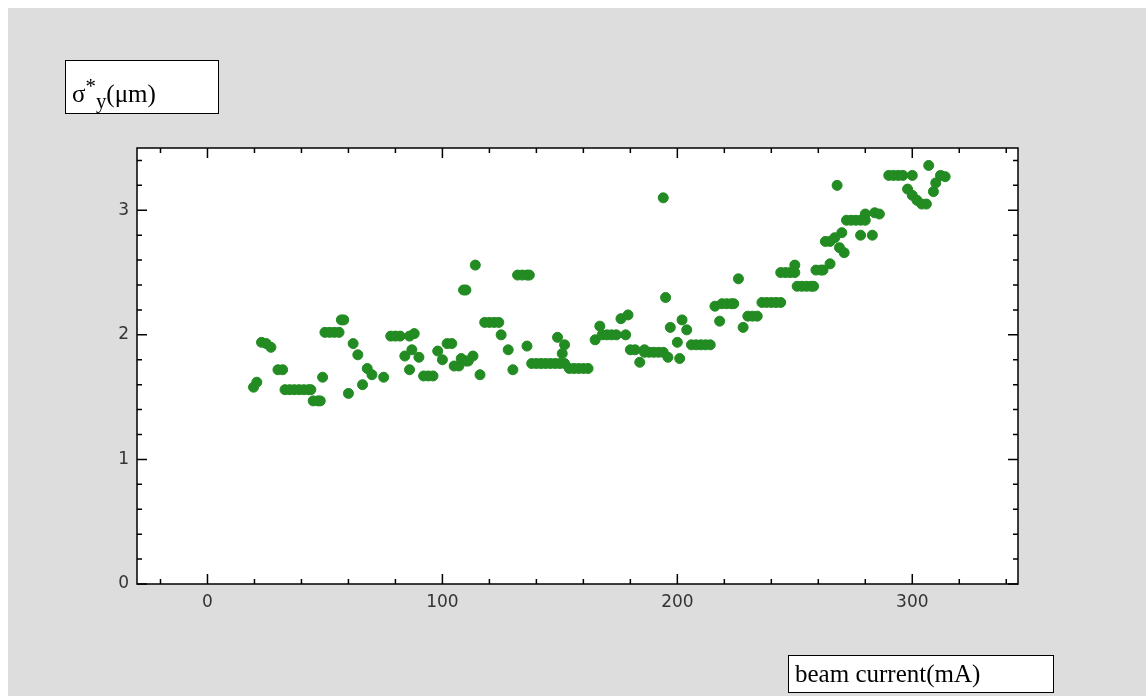 This screenshot has height=696, width=1146. What do you see at coordinates (677, 600) in the screenshot?
I see `x-tick-label: 200` at bounding box center [677, 600].